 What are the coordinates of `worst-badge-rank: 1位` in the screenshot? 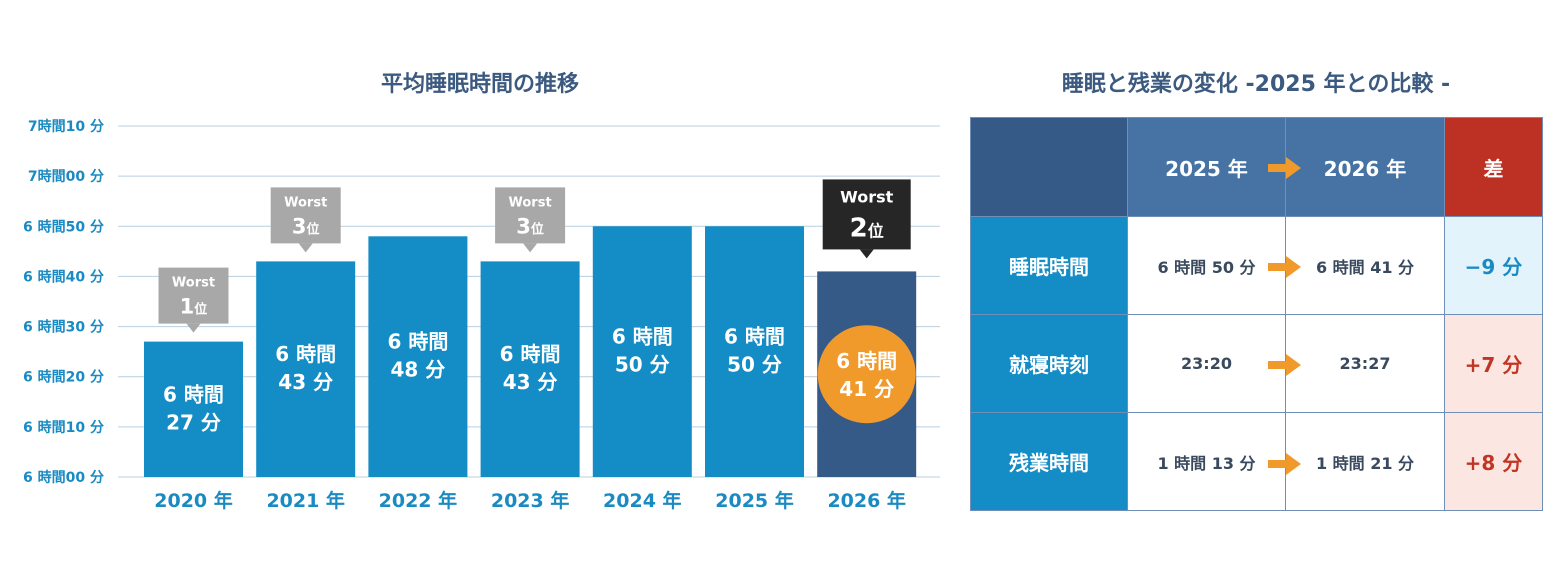 It's located at (194, 307).